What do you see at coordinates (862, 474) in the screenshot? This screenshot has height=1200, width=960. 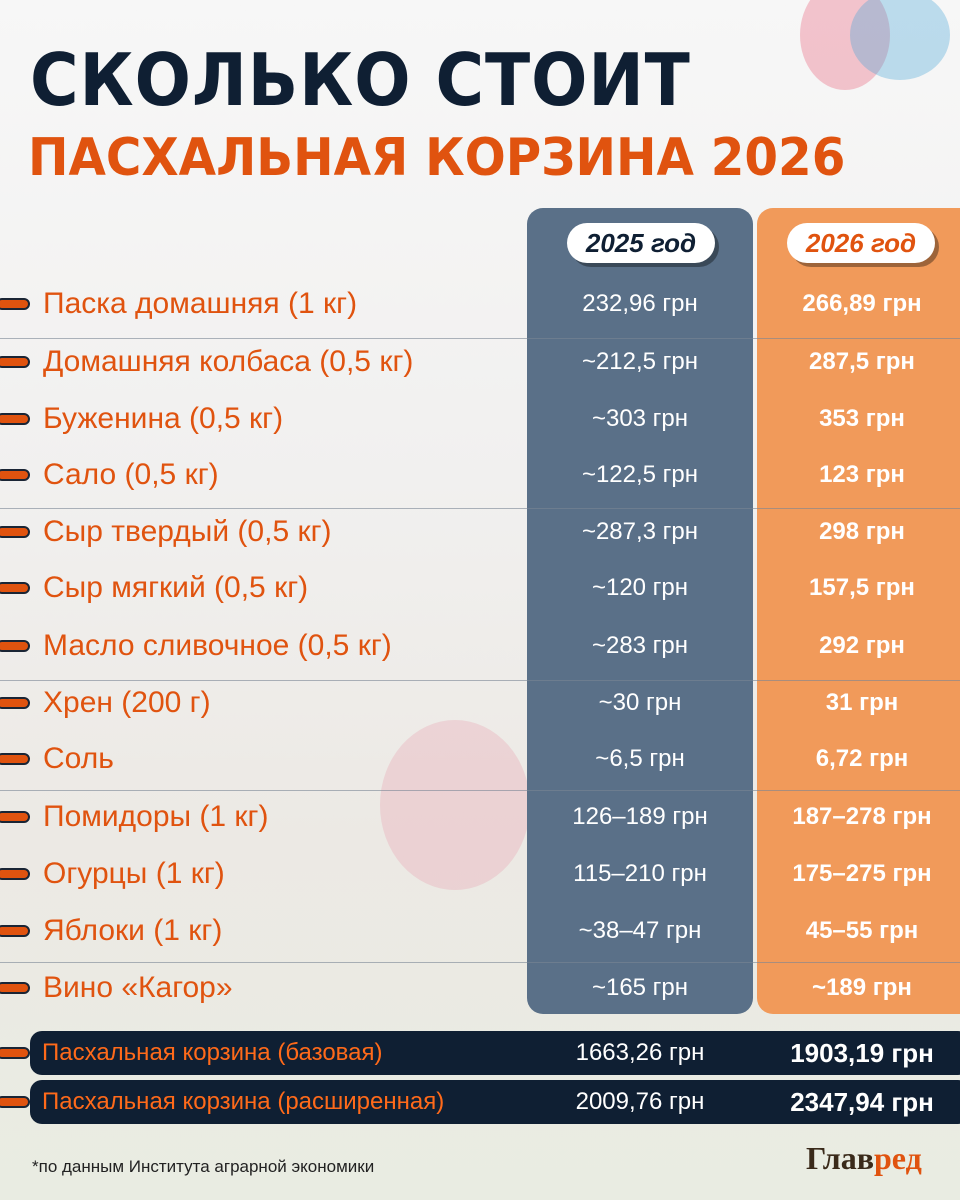 I see `price-2026: 123 грн` at bounding box center [862, 474].